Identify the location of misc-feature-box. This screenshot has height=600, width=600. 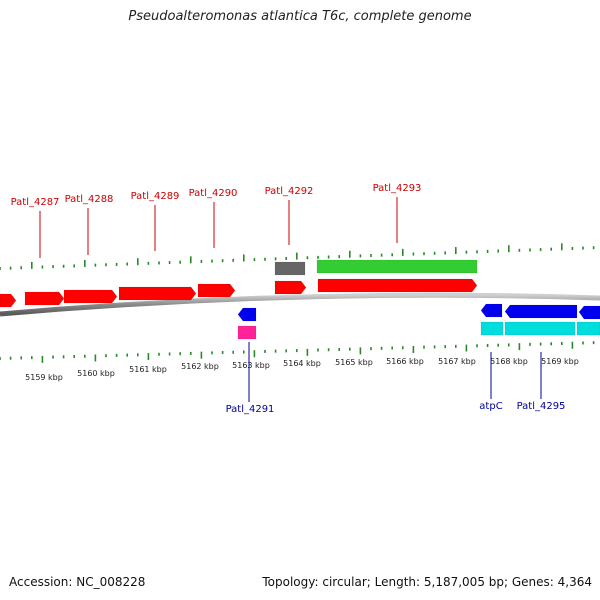
(247, 332).